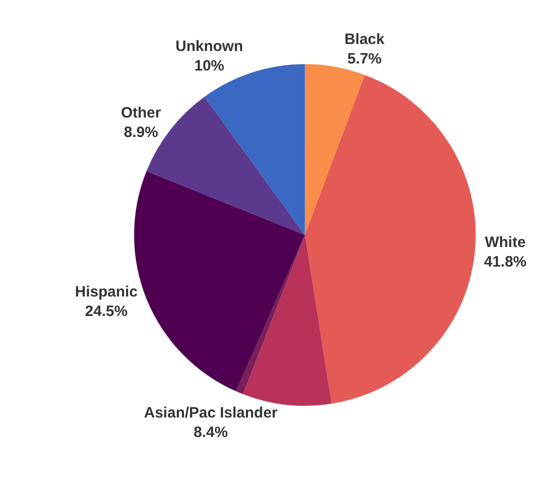  I want to click on slice-label: Other, so click(141, 113).